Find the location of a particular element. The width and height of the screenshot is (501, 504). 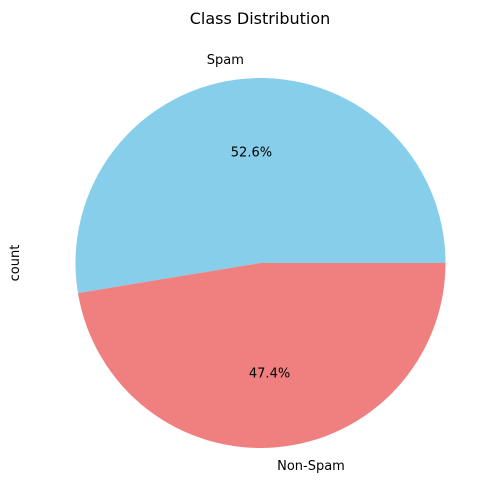

slice-percent-label: 47.4% is located at coordinates (269, 374).